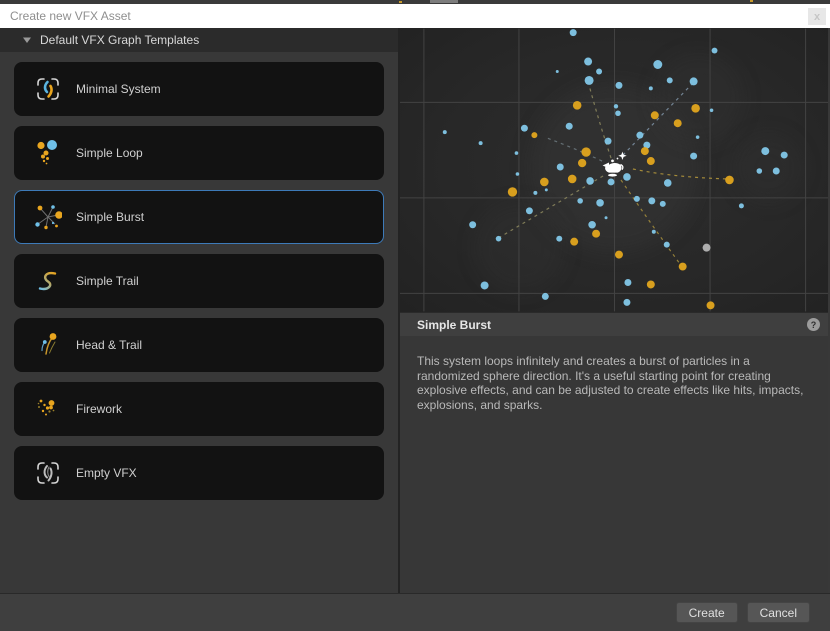  What do you see at coordinates (106, 473) in the screenshot?
I see `template-item-label: Empty VFX` at bounding box center [106, 473].